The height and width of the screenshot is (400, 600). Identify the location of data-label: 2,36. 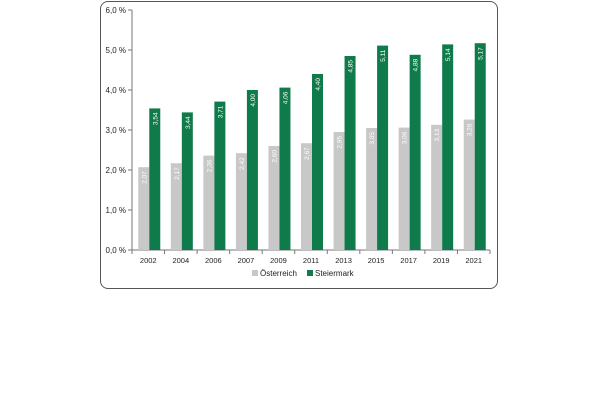
(209, 165).